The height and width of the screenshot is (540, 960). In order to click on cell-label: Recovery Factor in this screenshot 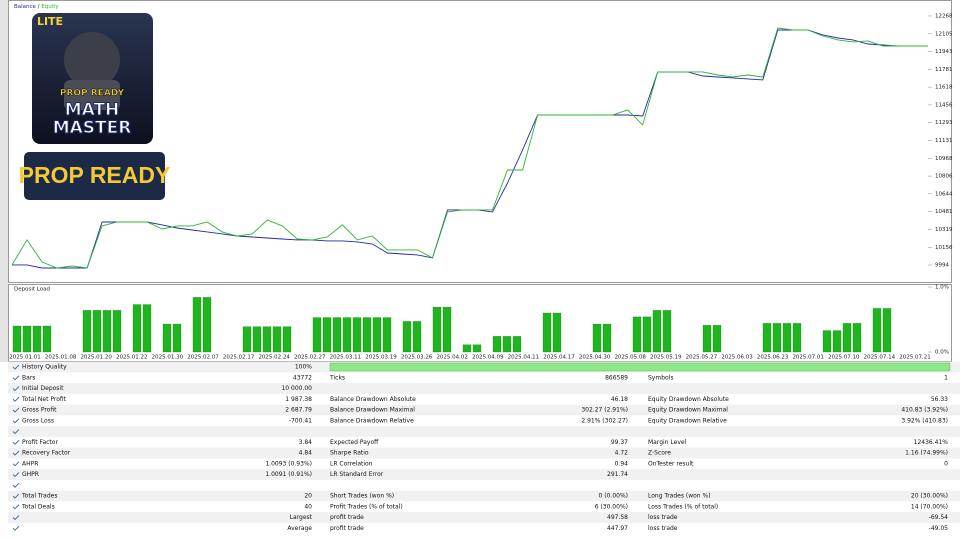, I will do `click(46, 453)`.